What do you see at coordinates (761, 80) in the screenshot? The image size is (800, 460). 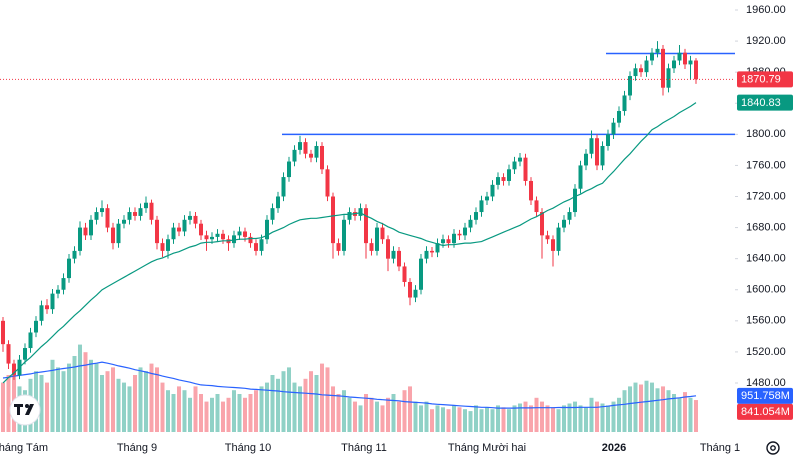 I see `last-price-label: 1870.79` at bounding box center [761, 80].